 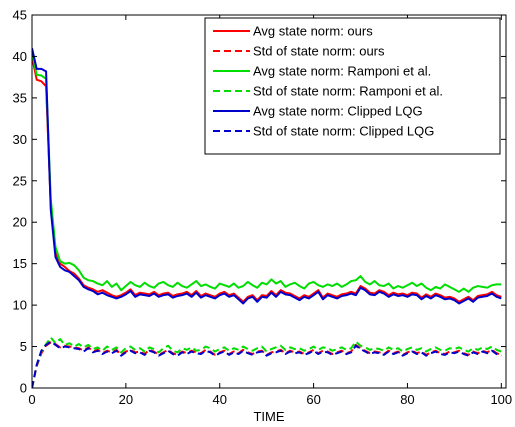 I want to click on series-line-std-of-state-norm-clipped-lqg, so click(x=267, y=364).